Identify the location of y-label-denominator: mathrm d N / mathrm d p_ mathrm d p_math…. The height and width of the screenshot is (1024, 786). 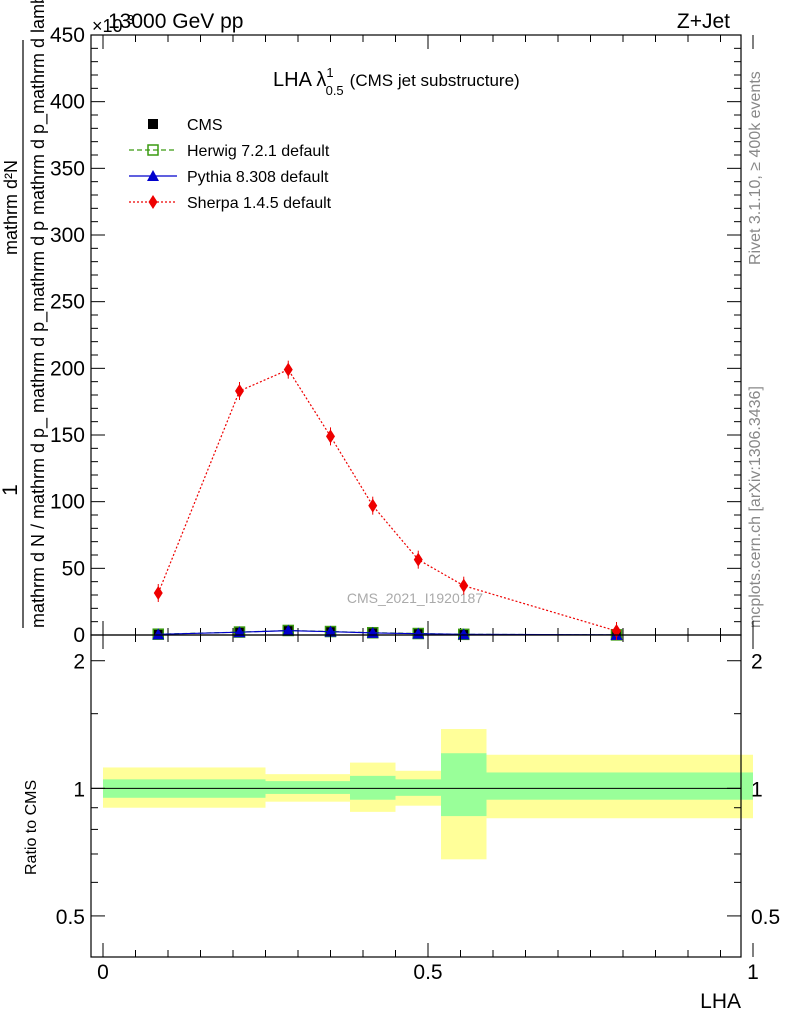
(38, 424).